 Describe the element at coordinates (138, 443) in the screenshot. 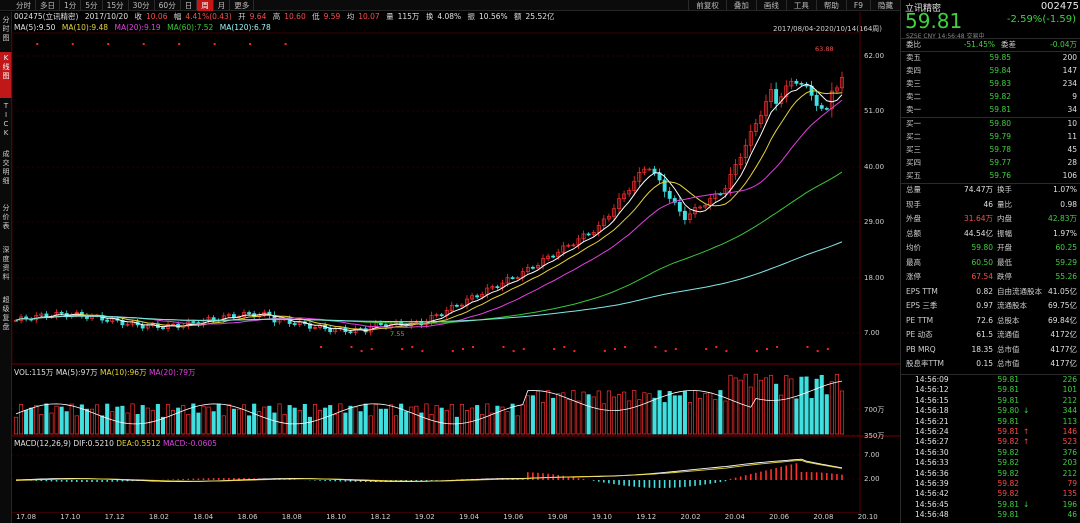

I see `macd-dea: DEA:0.5512` at that location.